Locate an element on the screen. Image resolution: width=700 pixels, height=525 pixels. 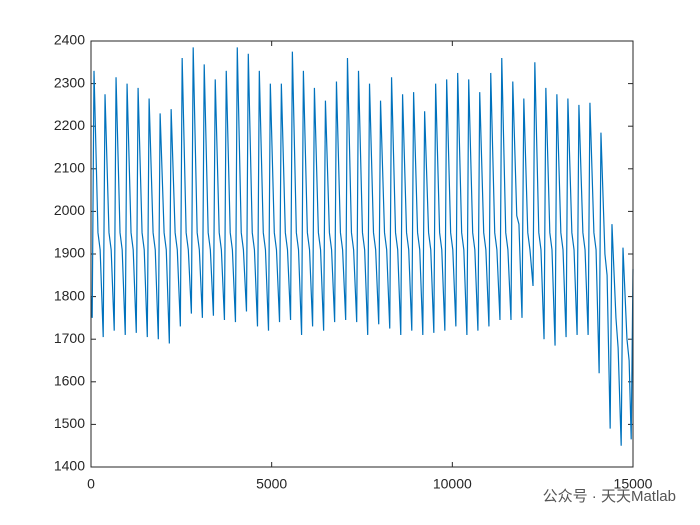
y-tick-label: 2100 is located at coordinates (69, 168).